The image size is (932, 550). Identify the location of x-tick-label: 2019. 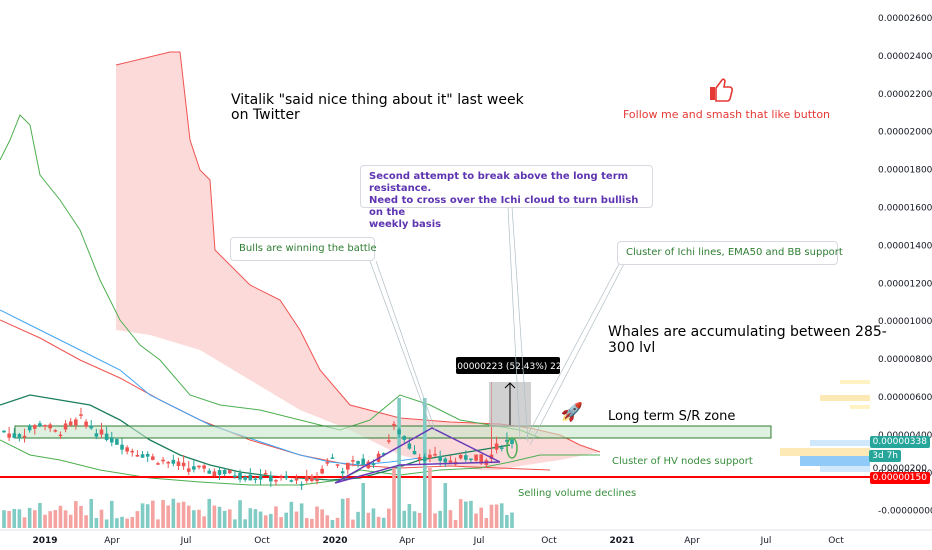
(44, 541).